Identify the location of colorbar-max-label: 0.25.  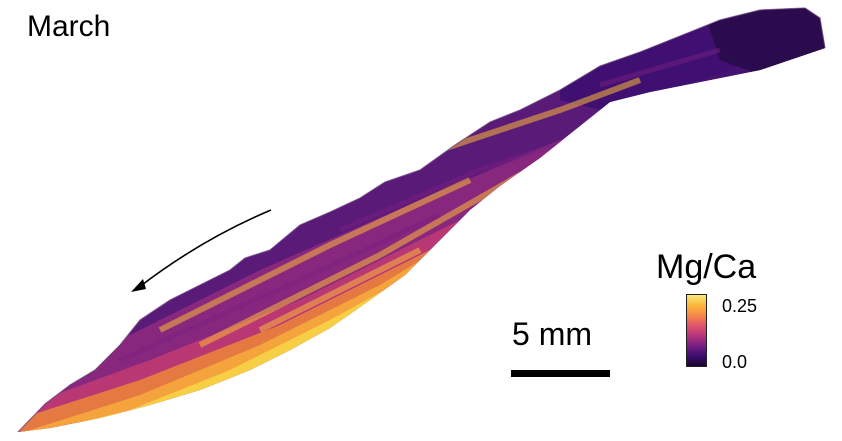
(740, 306).